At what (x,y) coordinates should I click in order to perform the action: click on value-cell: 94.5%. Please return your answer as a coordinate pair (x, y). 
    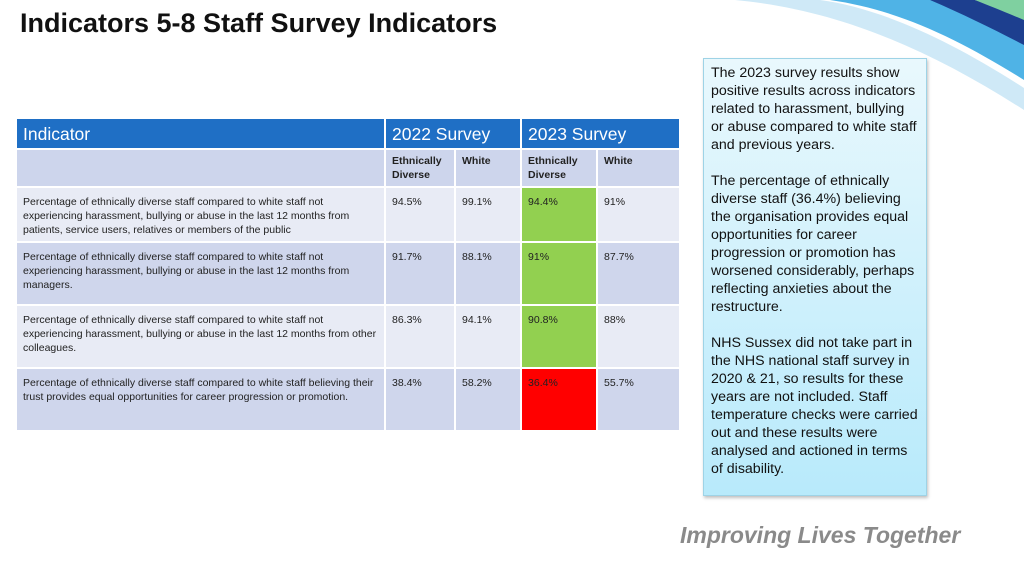
    Looking at the image, I should click on (420, 214).